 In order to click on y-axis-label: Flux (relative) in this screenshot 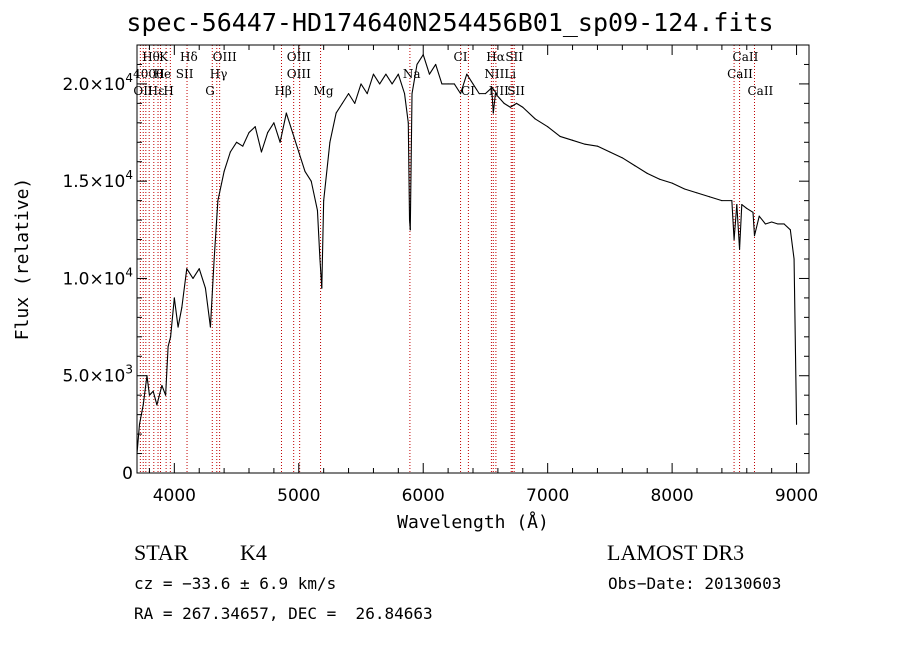, I will do `click(22, 259)`.